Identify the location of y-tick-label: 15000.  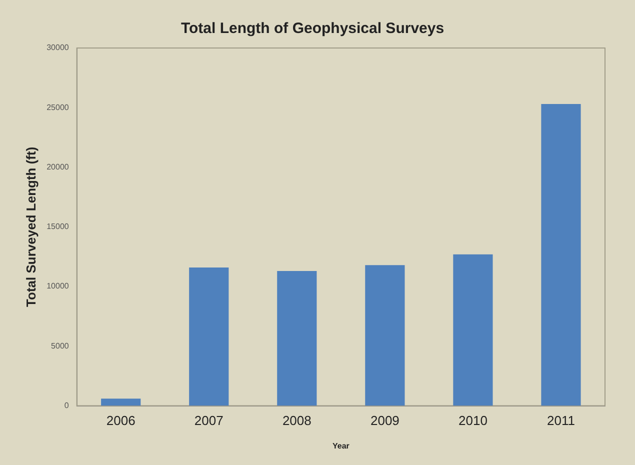
(58, 227).